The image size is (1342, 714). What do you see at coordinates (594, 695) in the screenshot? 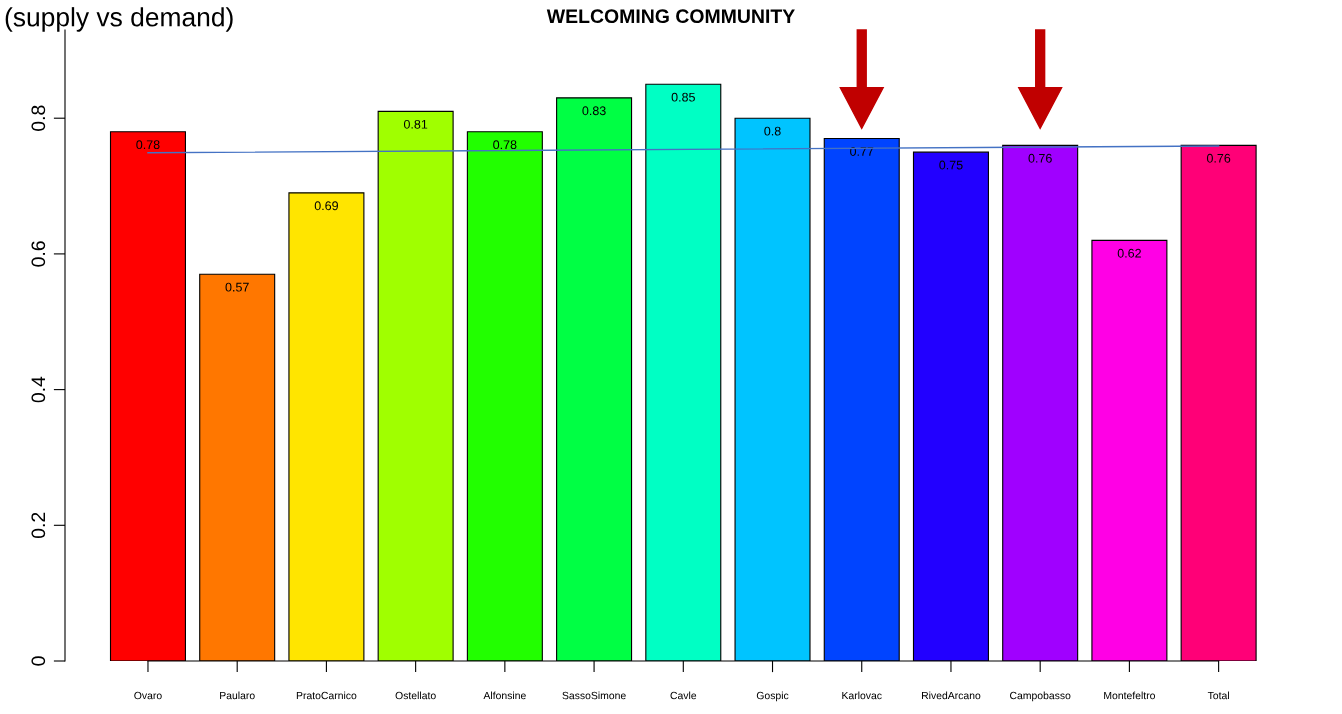
I see `x-tick-label: SassoSimone` at bounding box center [594, 695].